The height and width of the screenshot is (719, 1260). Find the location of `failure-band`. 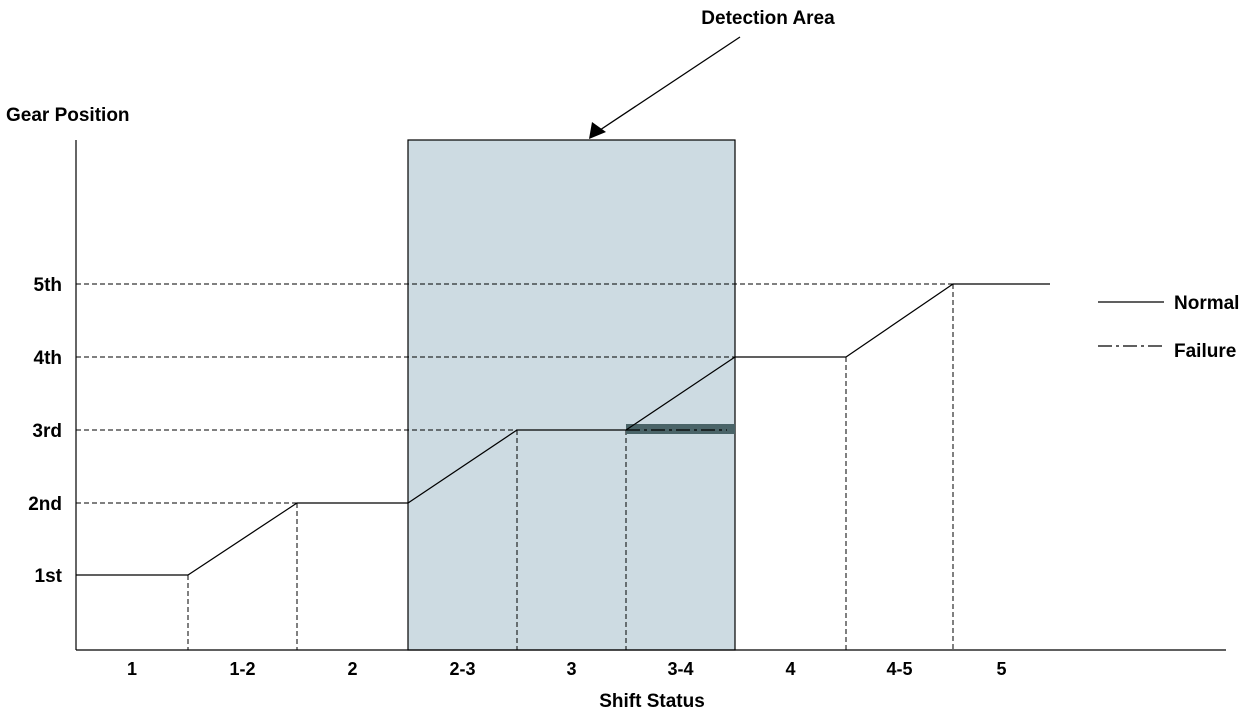

failure-band is located at coordinates (680, 429).